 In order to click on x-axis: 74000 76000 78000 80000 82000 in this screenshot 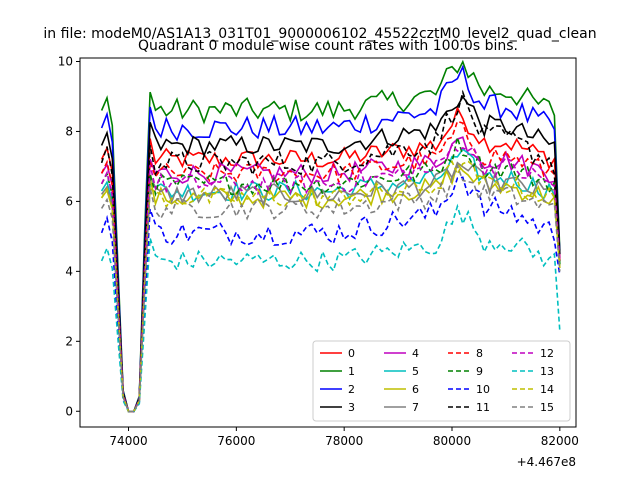, I will do `click(344, 437)`.